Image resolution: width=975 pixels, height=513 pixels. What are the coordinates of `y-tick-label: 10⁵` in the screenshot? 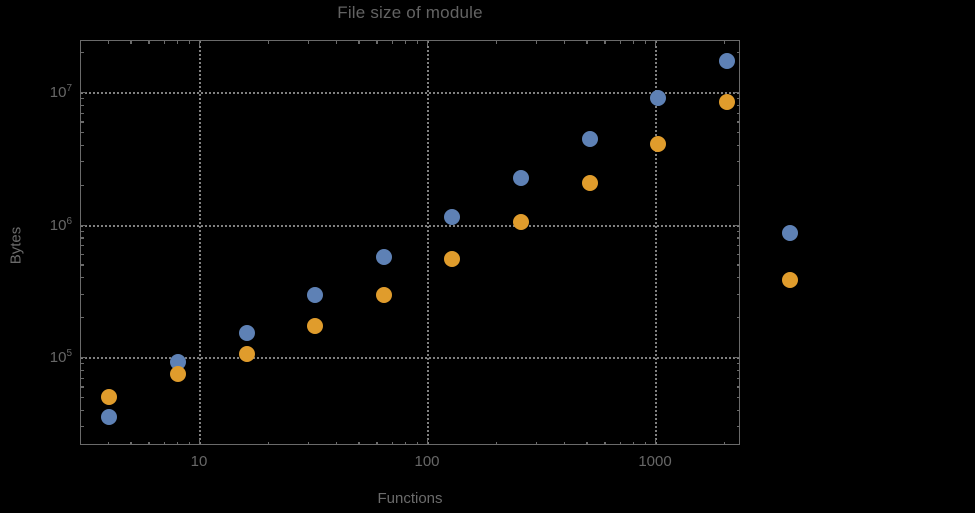 It's located at (60, 357).